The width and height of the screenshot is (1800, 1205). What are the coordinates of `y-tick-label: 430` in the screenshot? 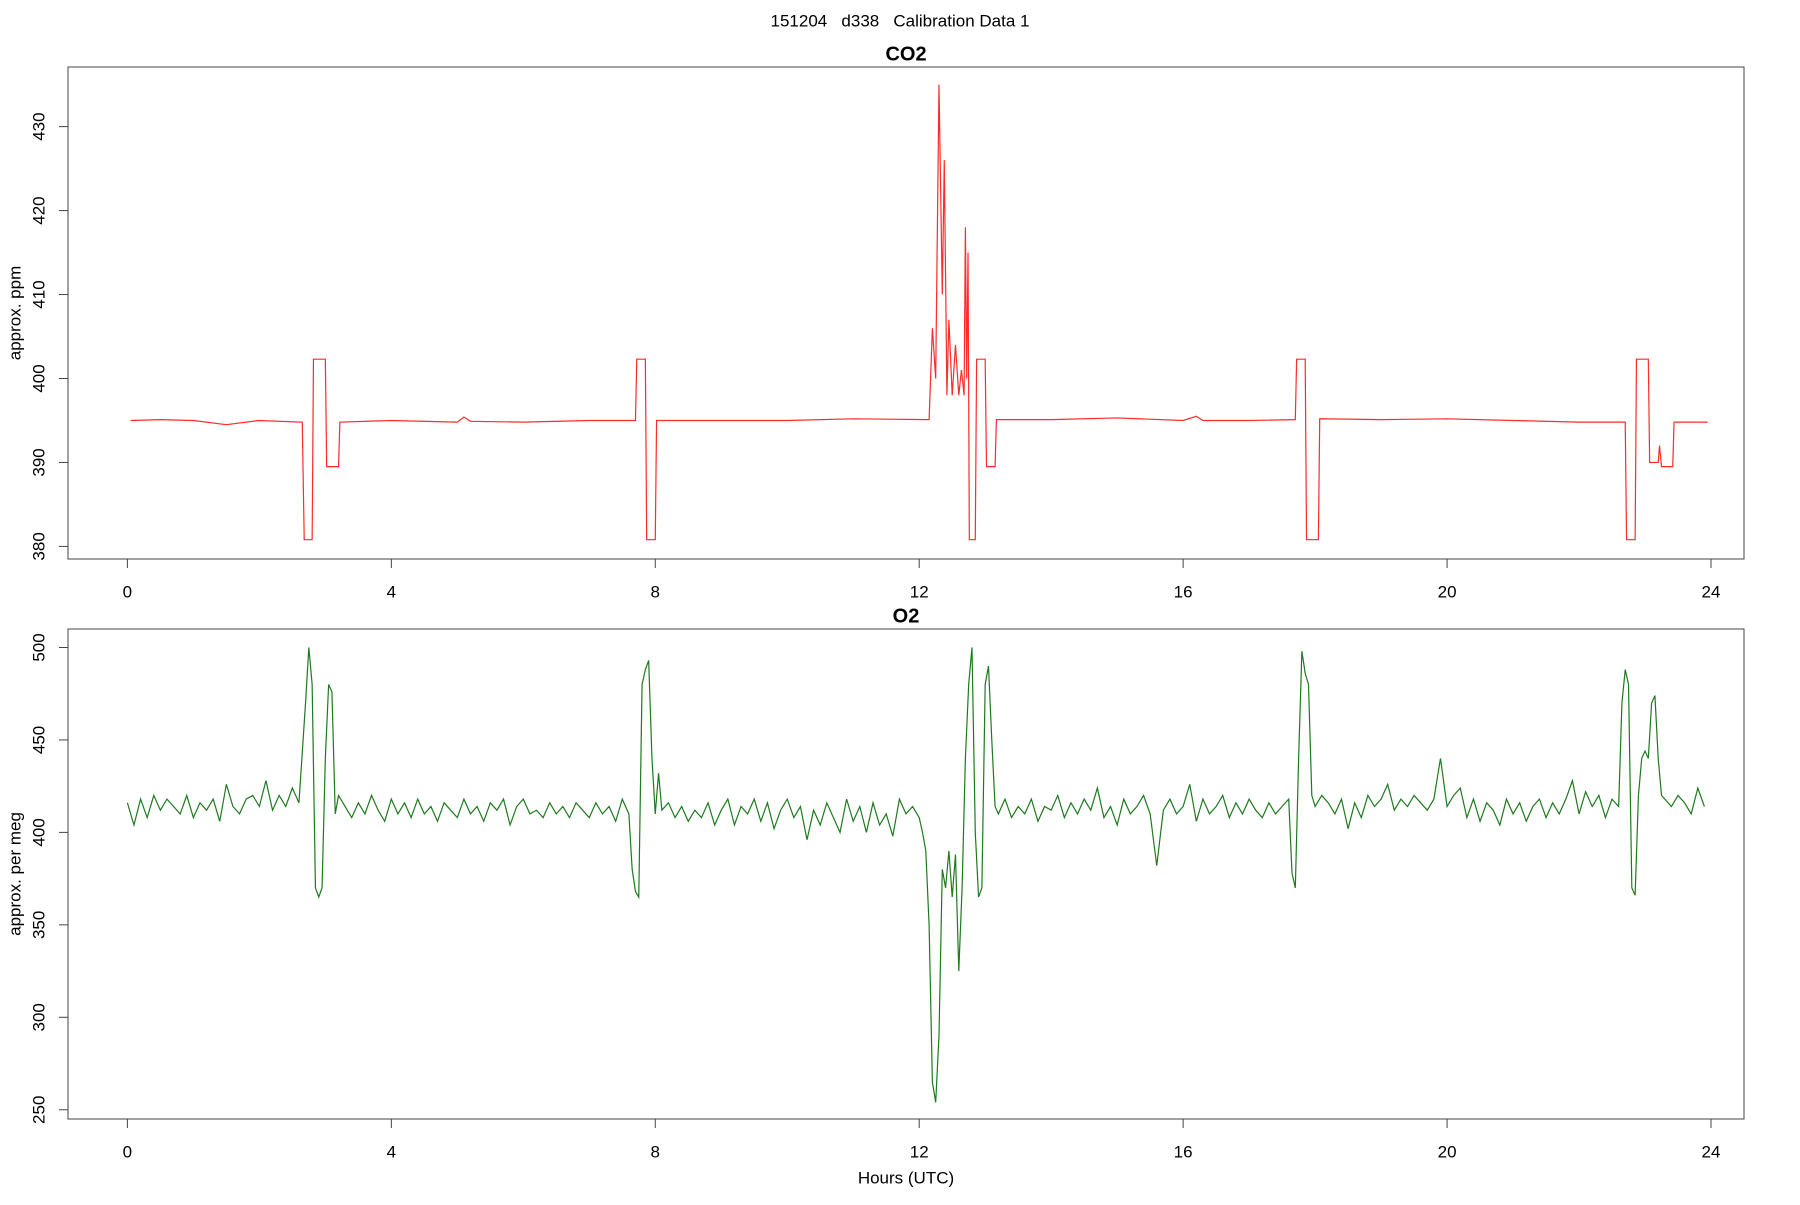 It's located at (38, 126).